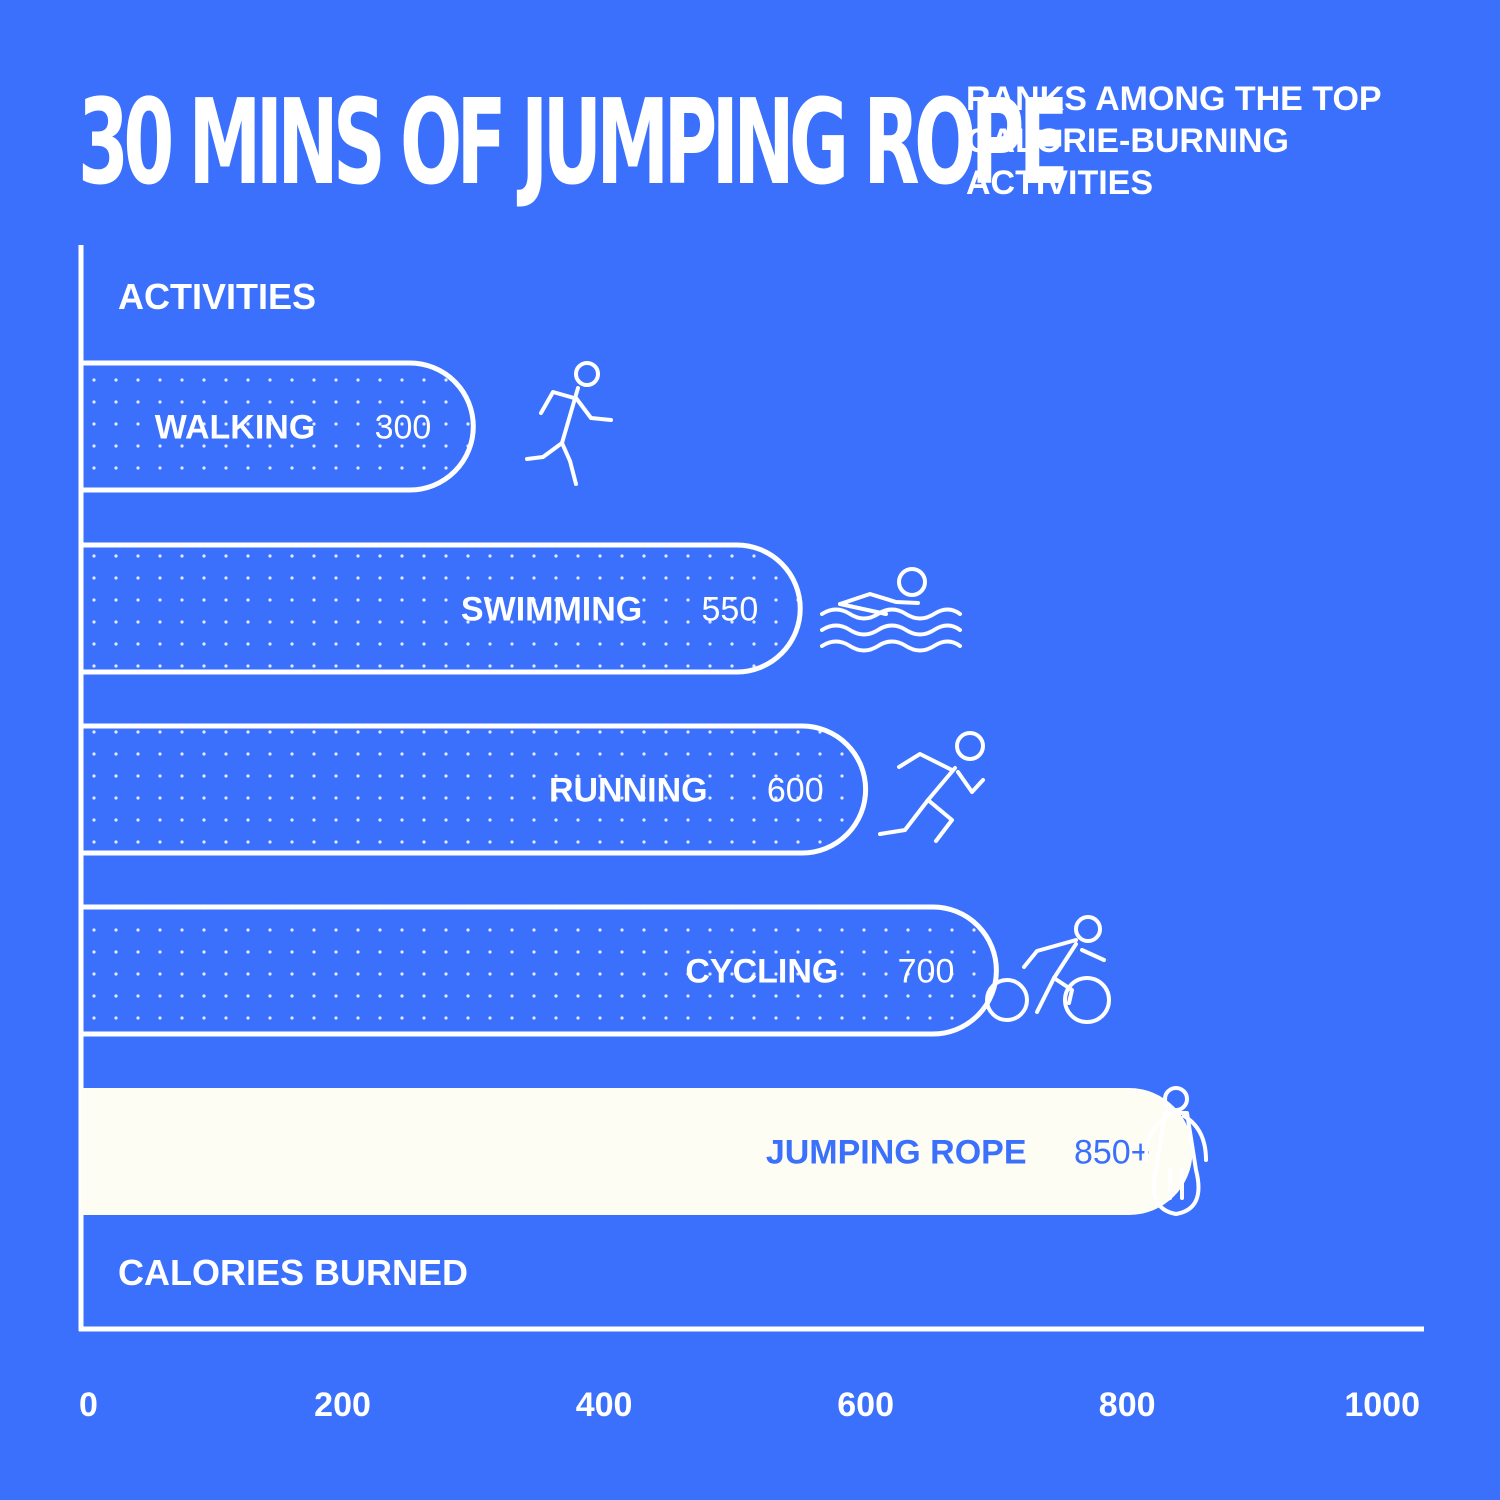  I want to click on x-tick-label: 1000, so click(1382, 1405).